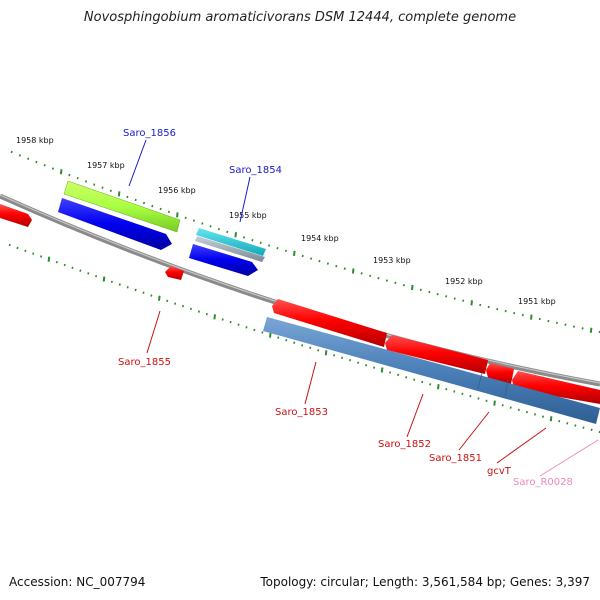 The width and height of the screenshot is (600, 600). What do you see at coordinates (174, 273) in the screenshot?
I see `gene-saro-1855-feature` at bounding box center [174, 273].